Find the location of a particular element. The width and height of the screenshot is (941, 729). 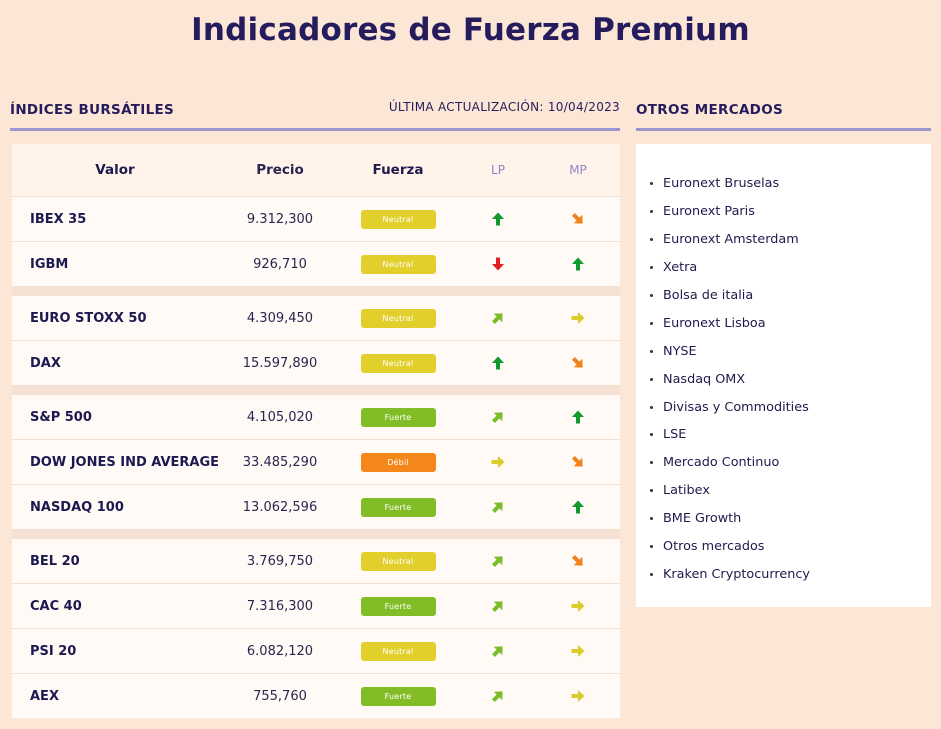

market-link-label: NYSE is located at coordinates (680, 351).